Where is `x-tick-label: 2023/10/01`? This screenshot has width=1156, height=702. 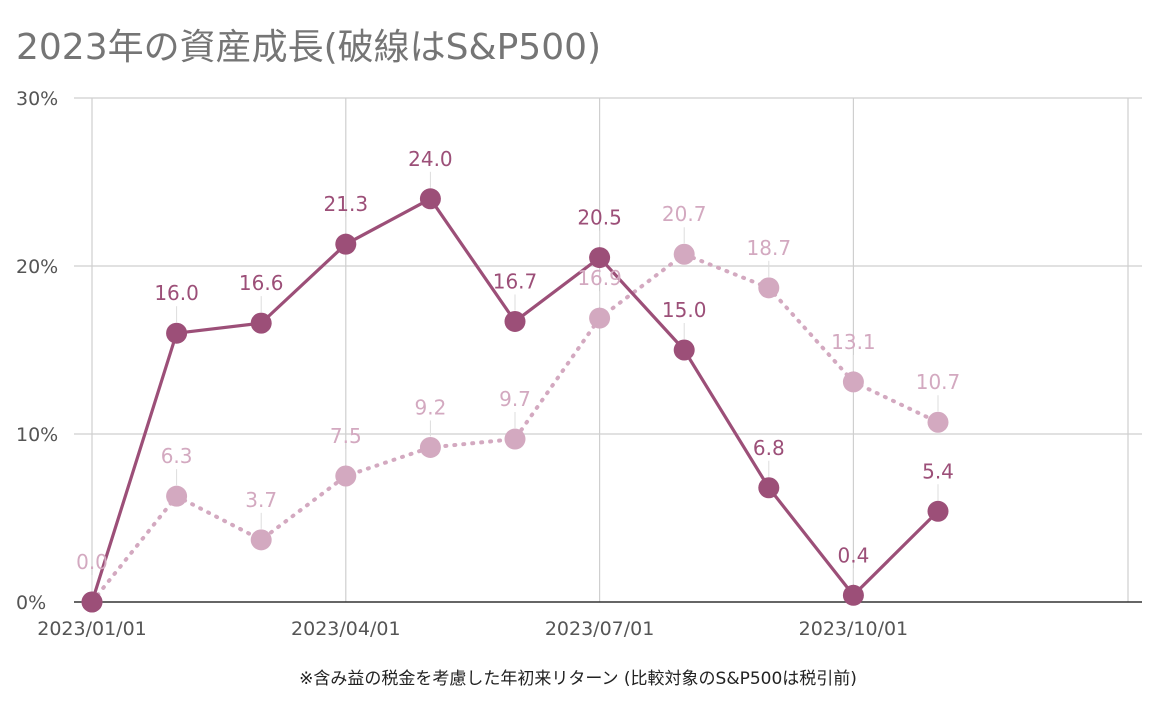 x-tick-label: 2023/10/01 is located at coordinates (854, 629).